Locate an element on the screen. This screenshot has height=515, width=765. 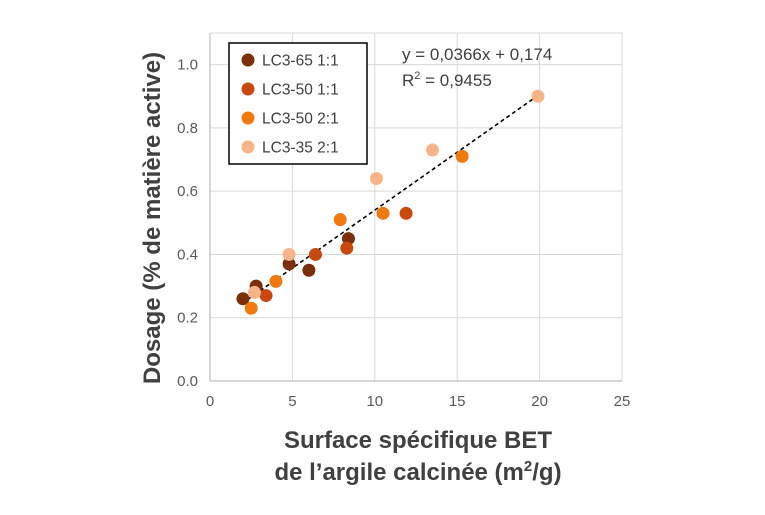
x-tick-label: 5 is located at coordinates (292, 401).